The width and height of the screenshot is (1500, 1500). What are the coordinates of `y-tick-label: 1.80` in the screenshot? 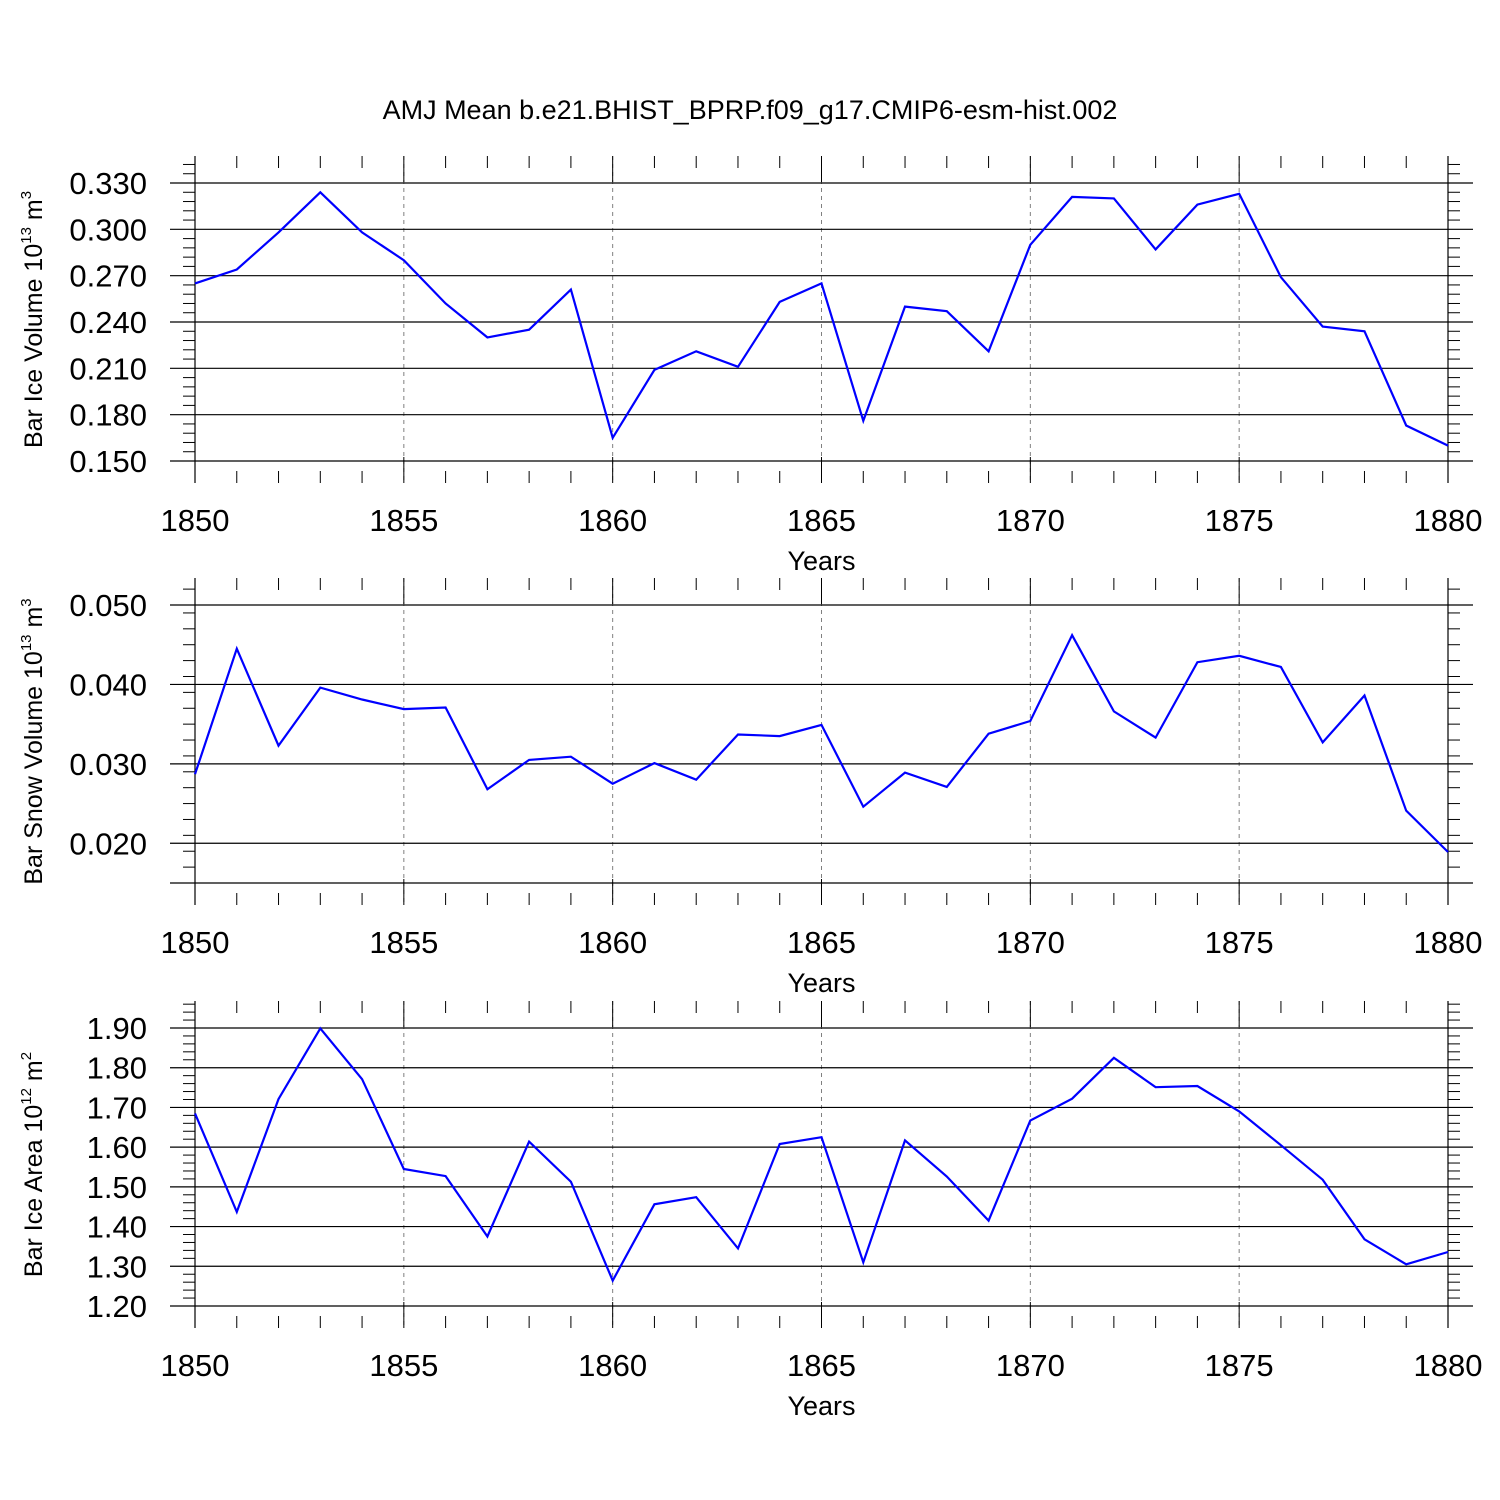 It's located at (117, 1068).